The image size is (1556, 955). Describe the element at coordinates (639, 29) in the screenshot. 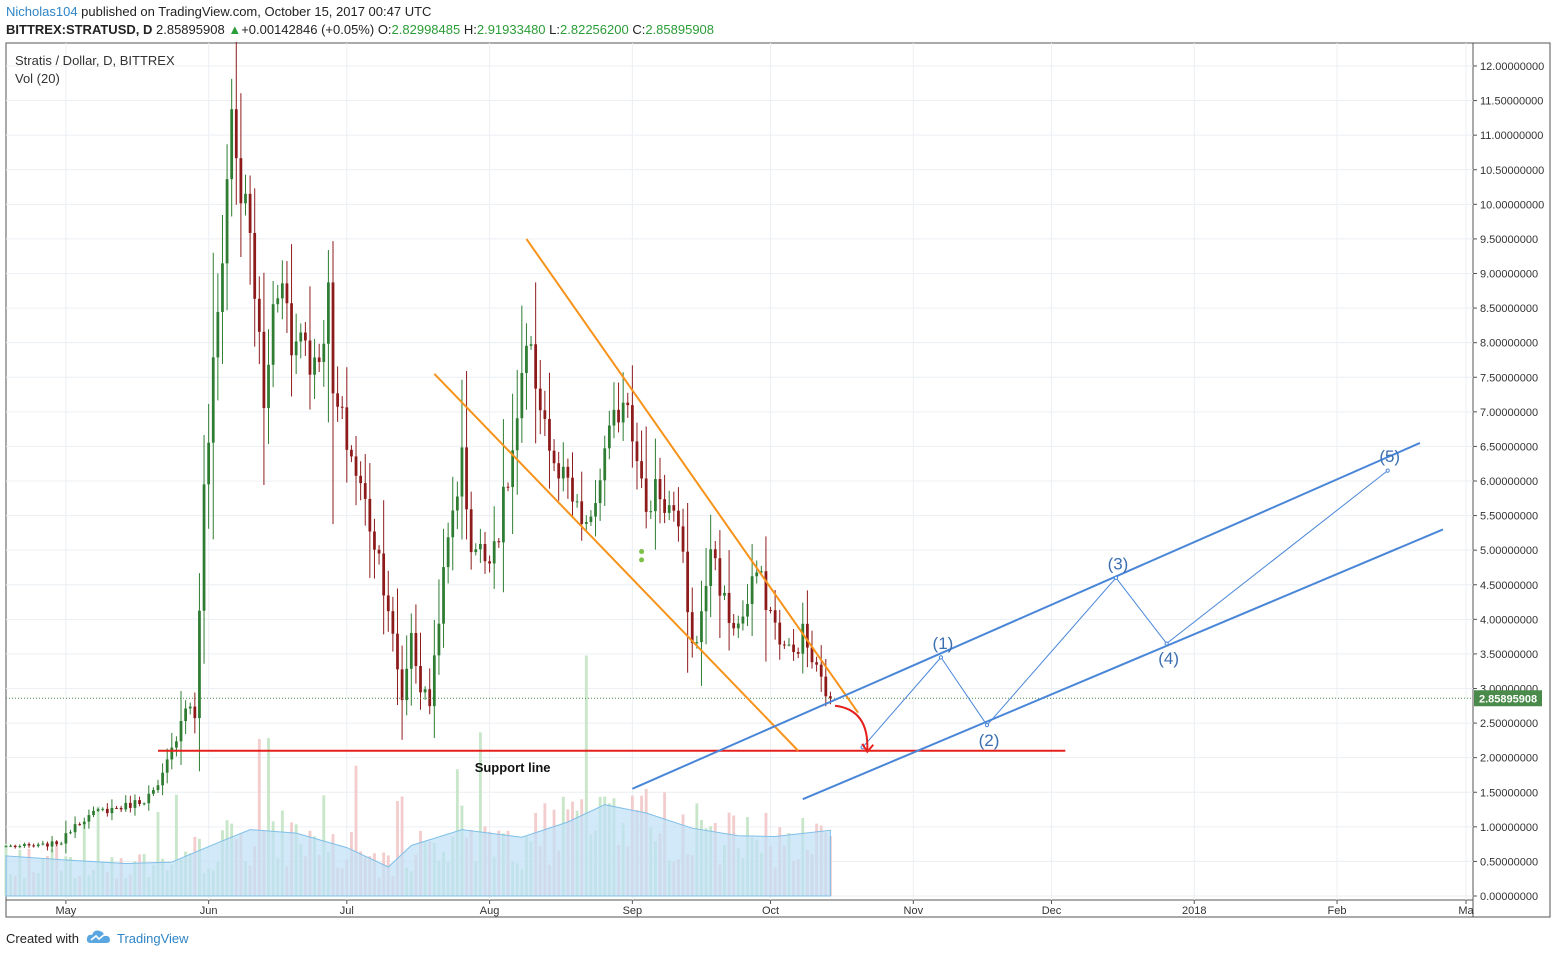

I see `close-label: C:` at that location.